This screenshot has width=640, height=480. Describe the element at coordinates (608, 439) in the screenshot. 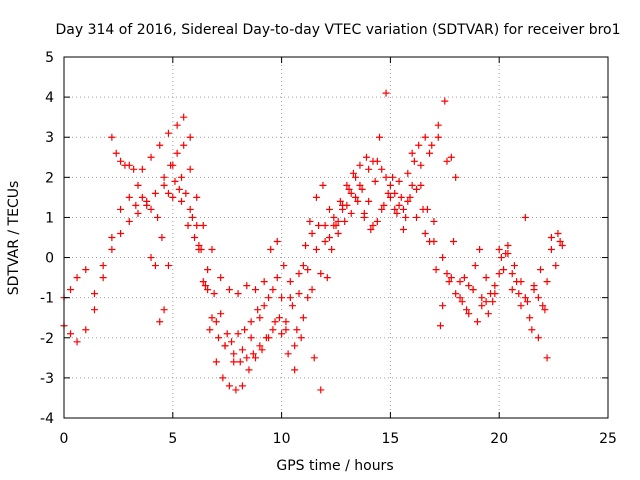

I see `x-tick-label: 25` at that location.